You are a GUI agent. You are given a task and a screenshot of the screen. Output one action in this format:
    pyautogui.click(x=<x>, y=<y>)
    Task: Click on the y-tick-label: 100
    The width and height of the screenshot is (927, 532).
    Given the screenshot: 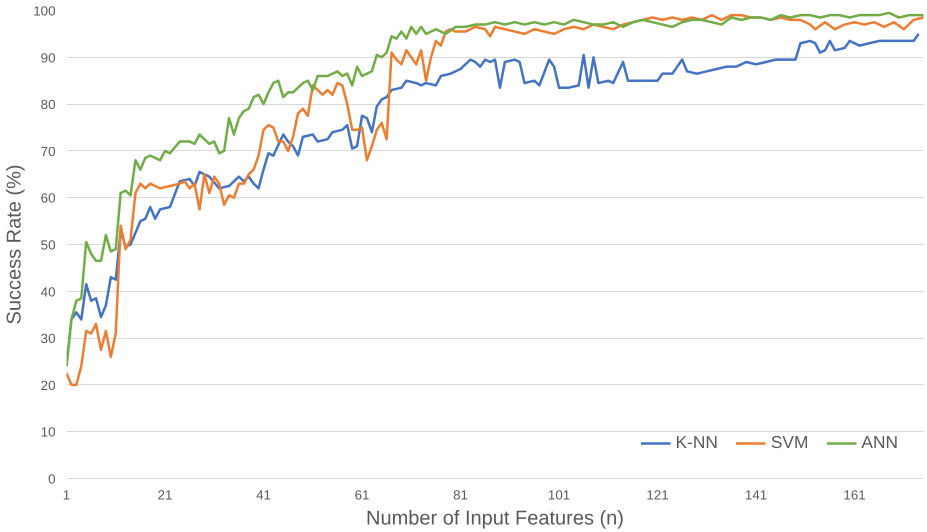 What is the action you would take?
    pyautogui.click(x=44, y=11)
    